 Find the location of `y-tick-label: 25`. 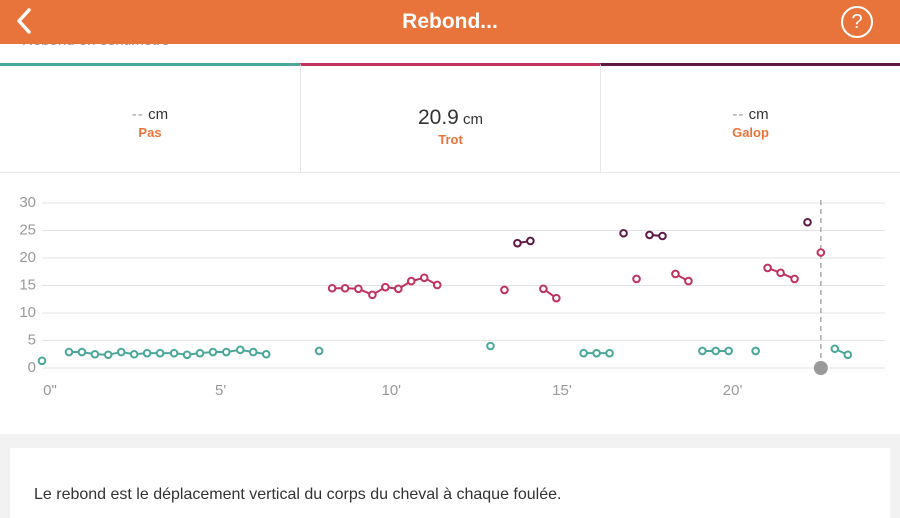

y-tick-label: 25 is located at coordinates (27, 229).